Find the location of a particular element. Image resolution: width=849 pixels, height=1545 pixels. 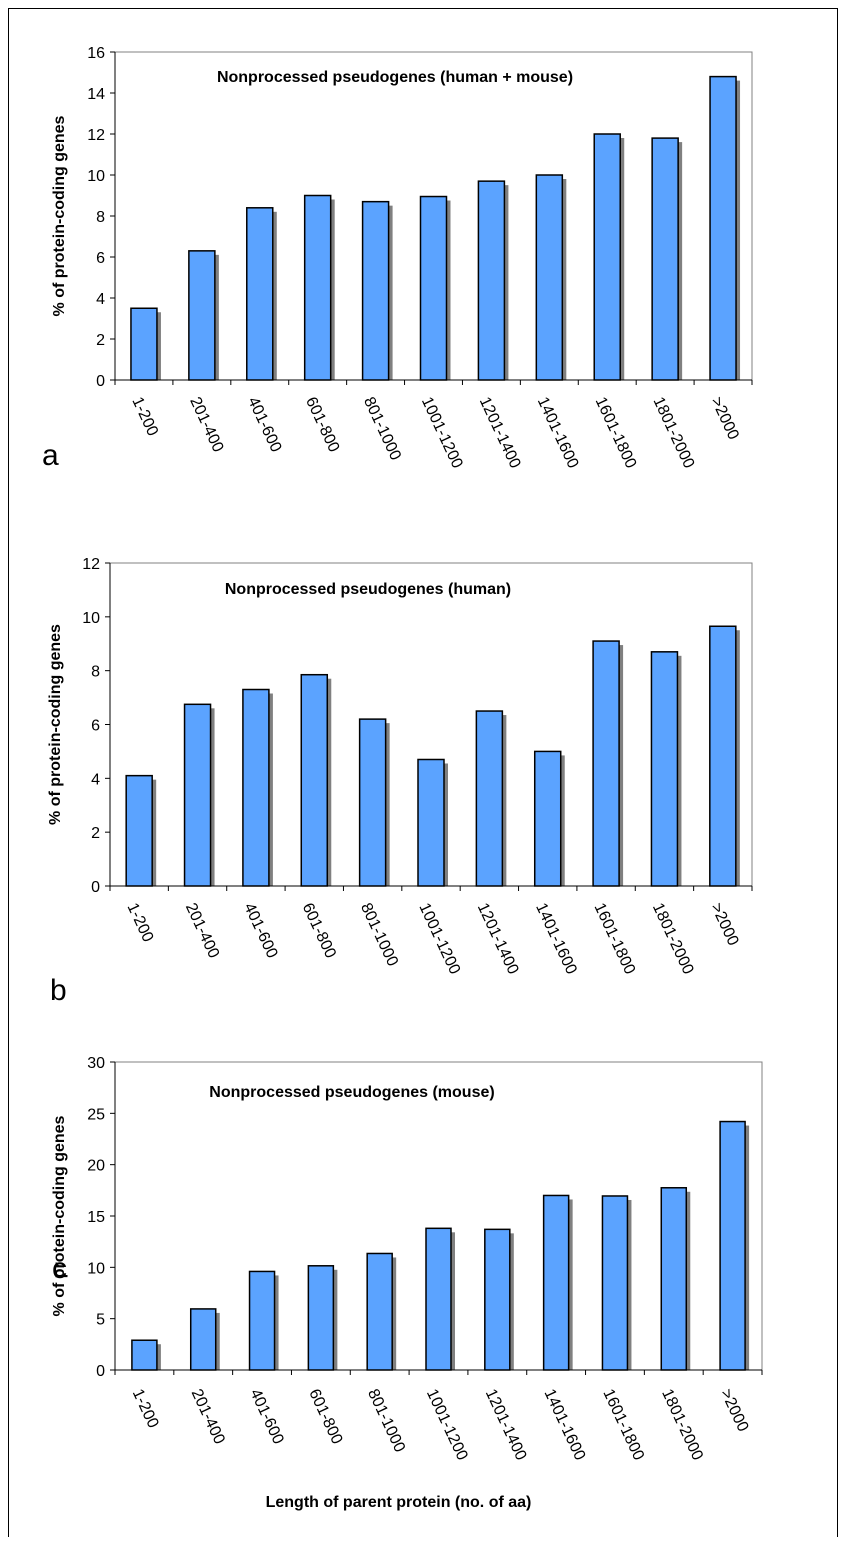

chart-title: Nonprocessed pseudogenes (human + mouse) is located at coordinates (395, 77).